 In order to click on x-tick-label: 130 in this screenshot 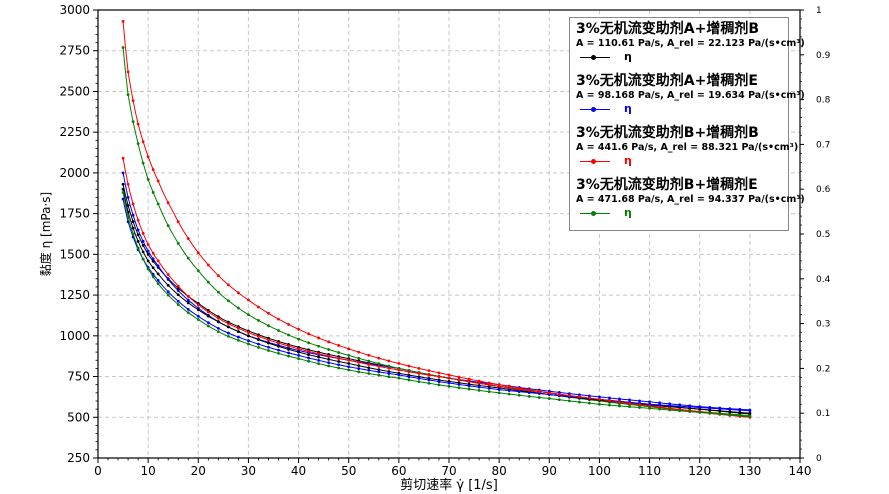, I will do `click(749, 471)`.